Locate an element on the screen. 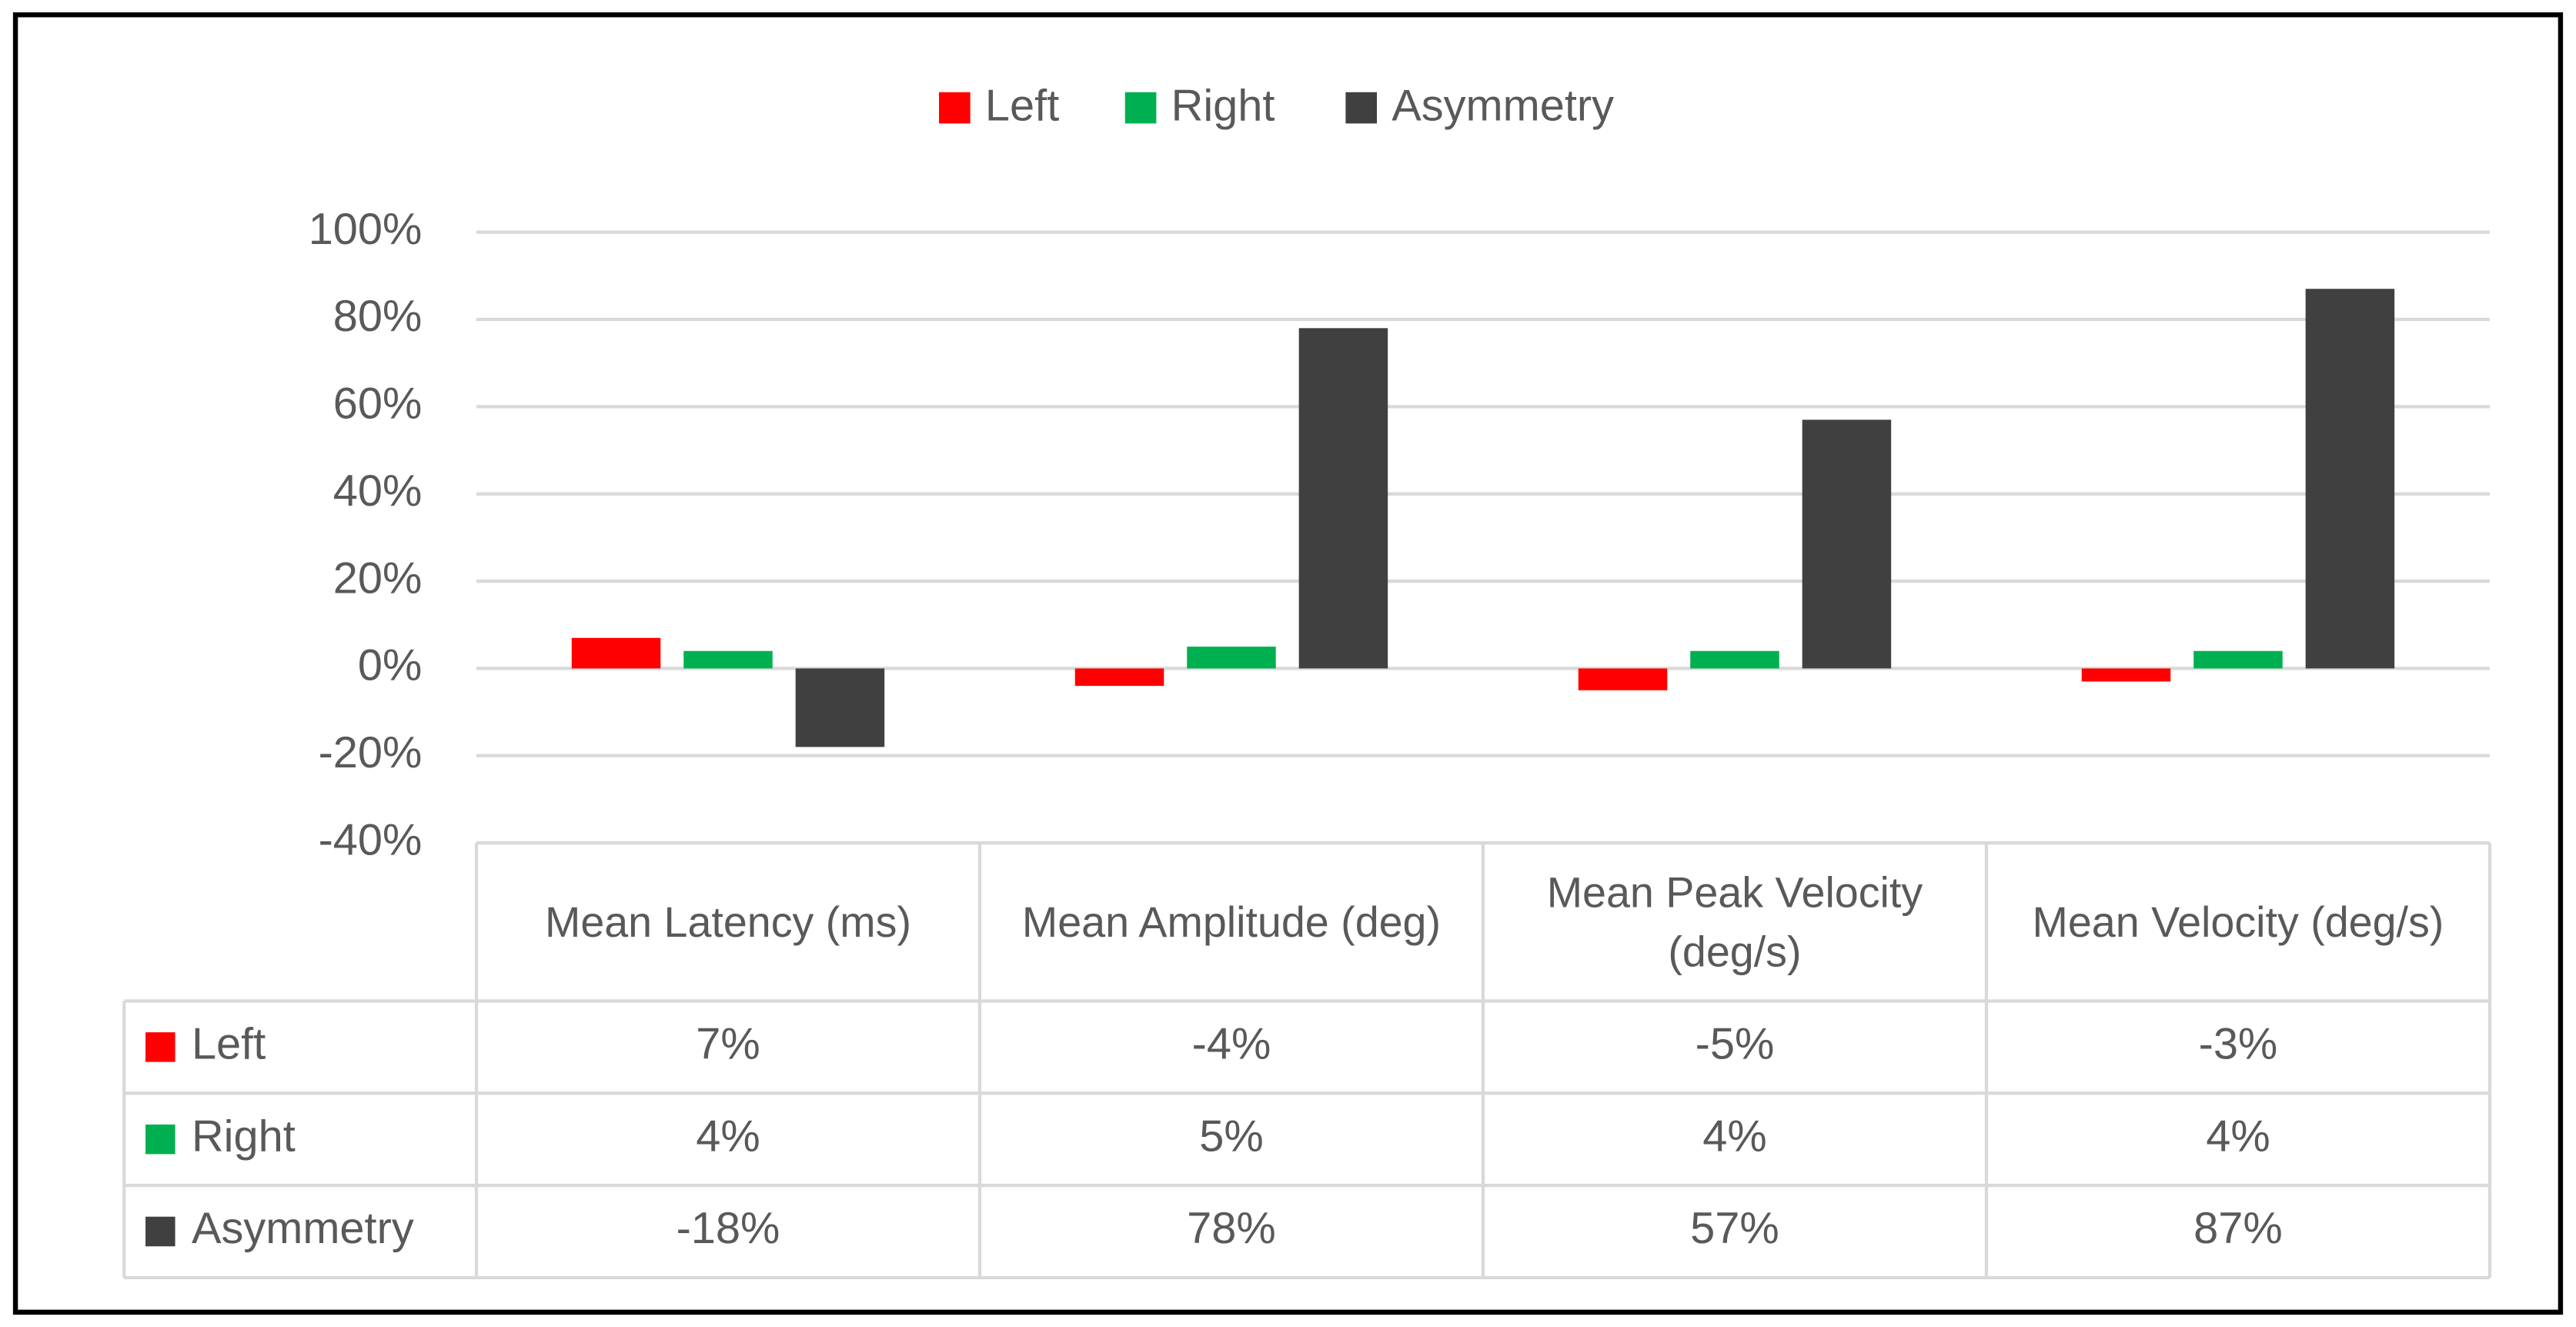 This screenshot has height=1327, width=2576. table-value: -5% is located at coordinates (1735, 1044).